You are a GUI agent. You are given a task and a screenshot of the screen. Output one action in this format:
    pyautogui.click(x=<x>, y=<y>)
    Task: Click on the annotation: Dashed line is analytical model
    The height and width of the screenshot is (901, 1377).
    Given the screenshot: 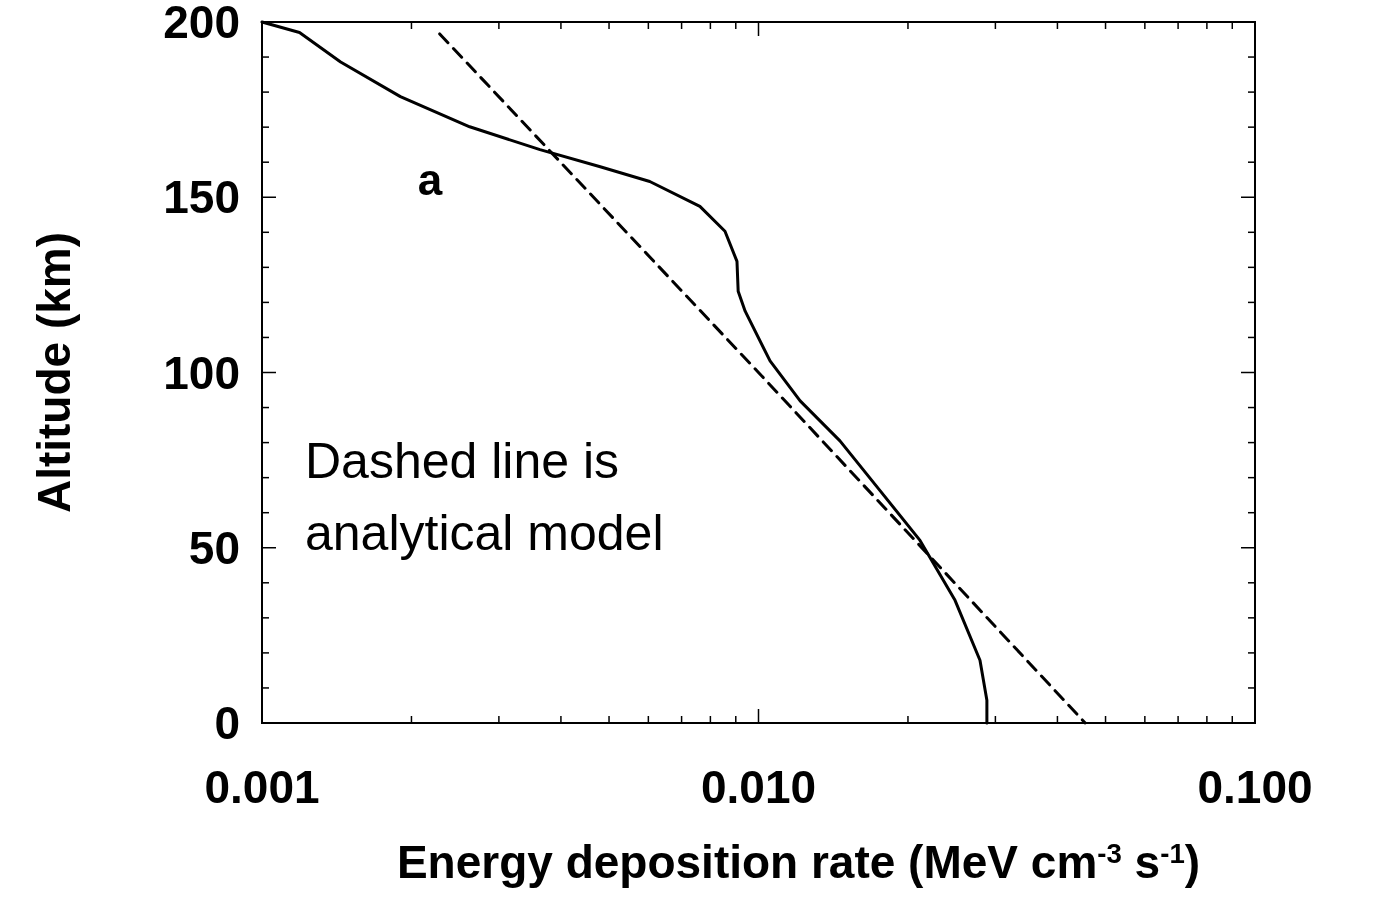 What is the action you would take?
    pyautogui.click(x=484, y=497)
    